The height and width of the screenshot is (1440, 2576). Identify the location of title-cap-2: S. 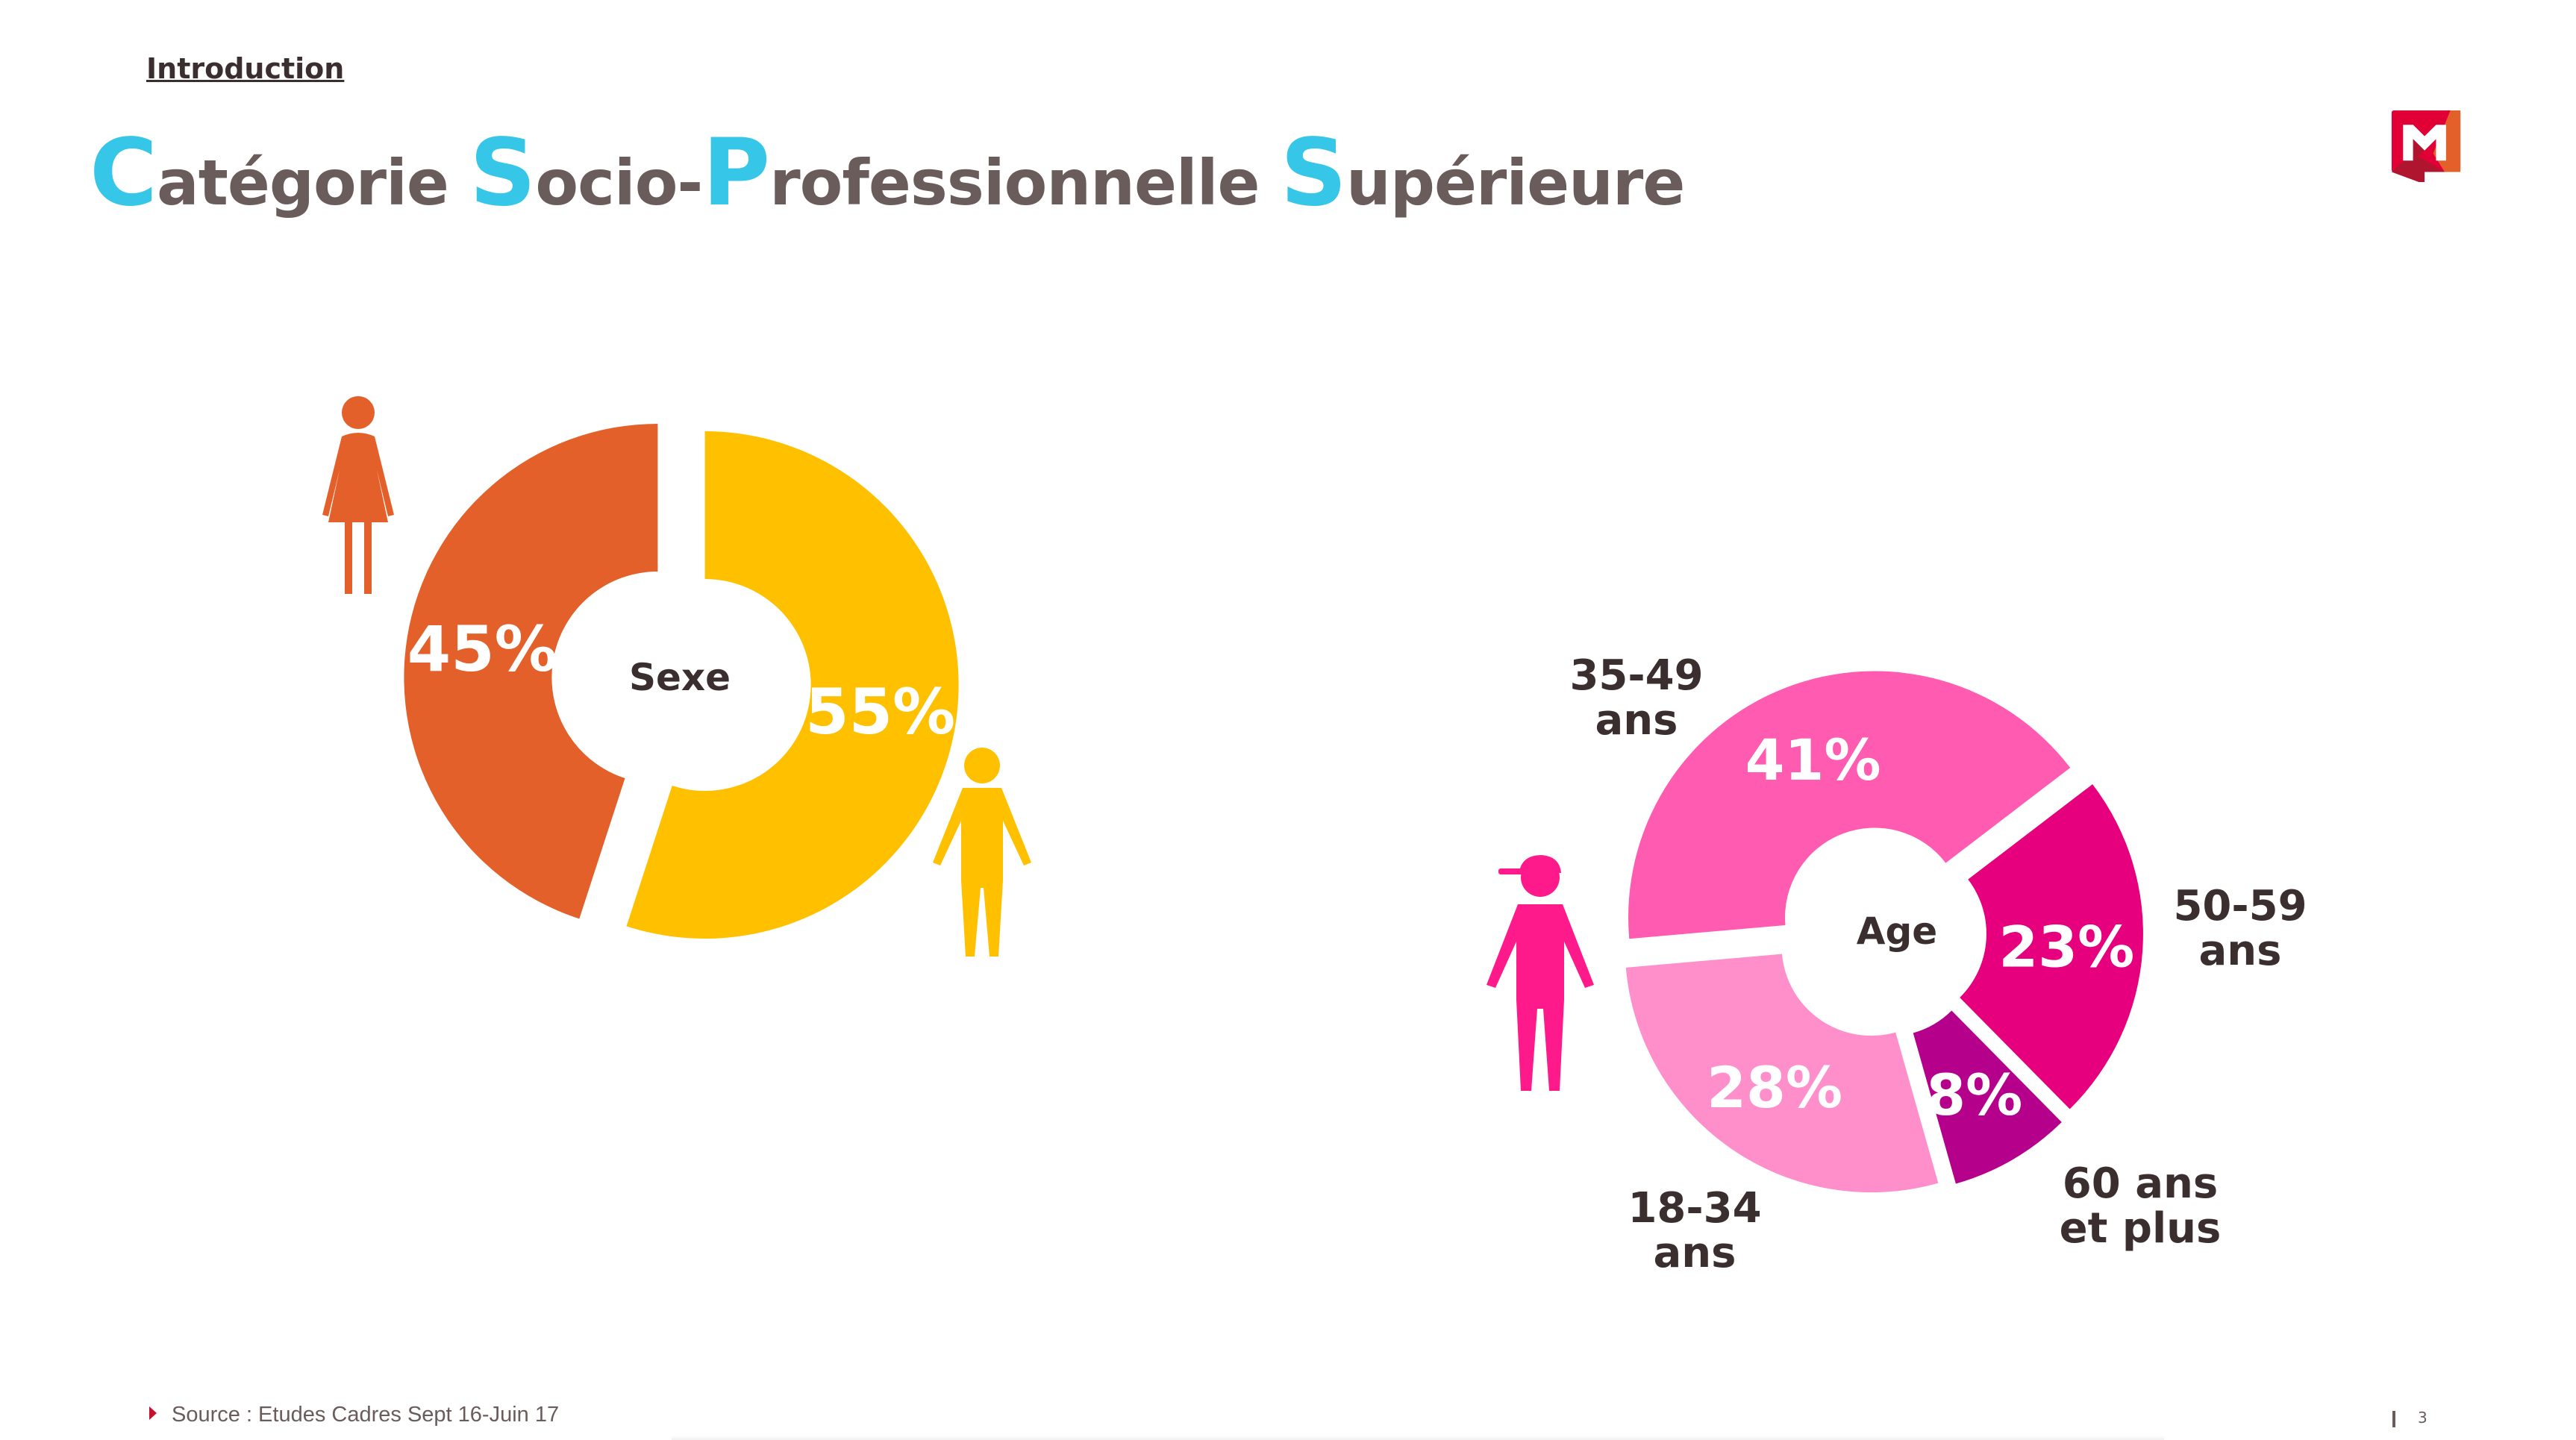
(502, 173).